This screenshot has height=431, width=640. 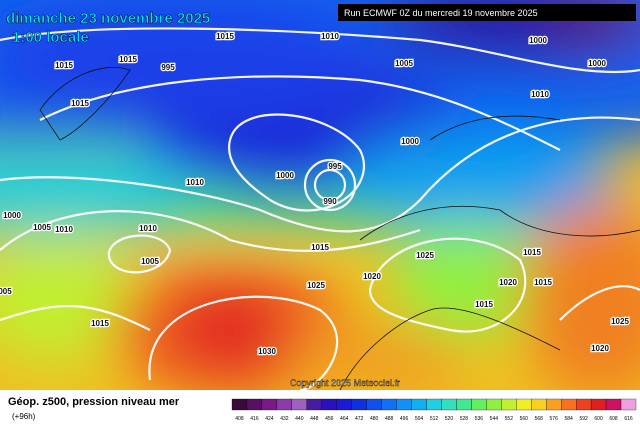 I want to click on colorbar-label: 496, so click(x=404, y=419).